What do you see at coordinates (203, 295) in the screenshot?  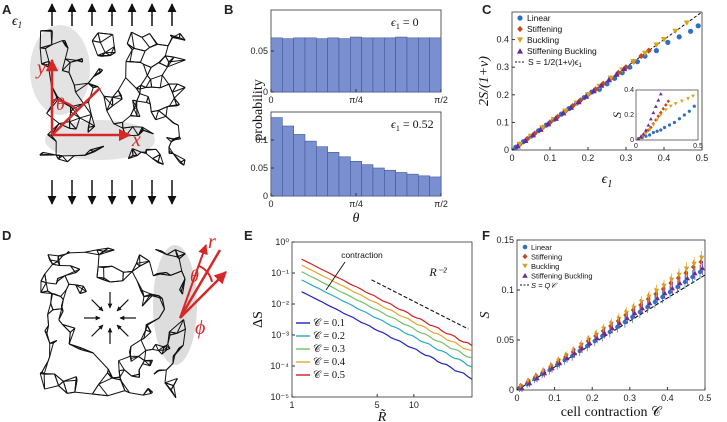 I see `theta-direction-arrow` at bounding box center [203, 295].